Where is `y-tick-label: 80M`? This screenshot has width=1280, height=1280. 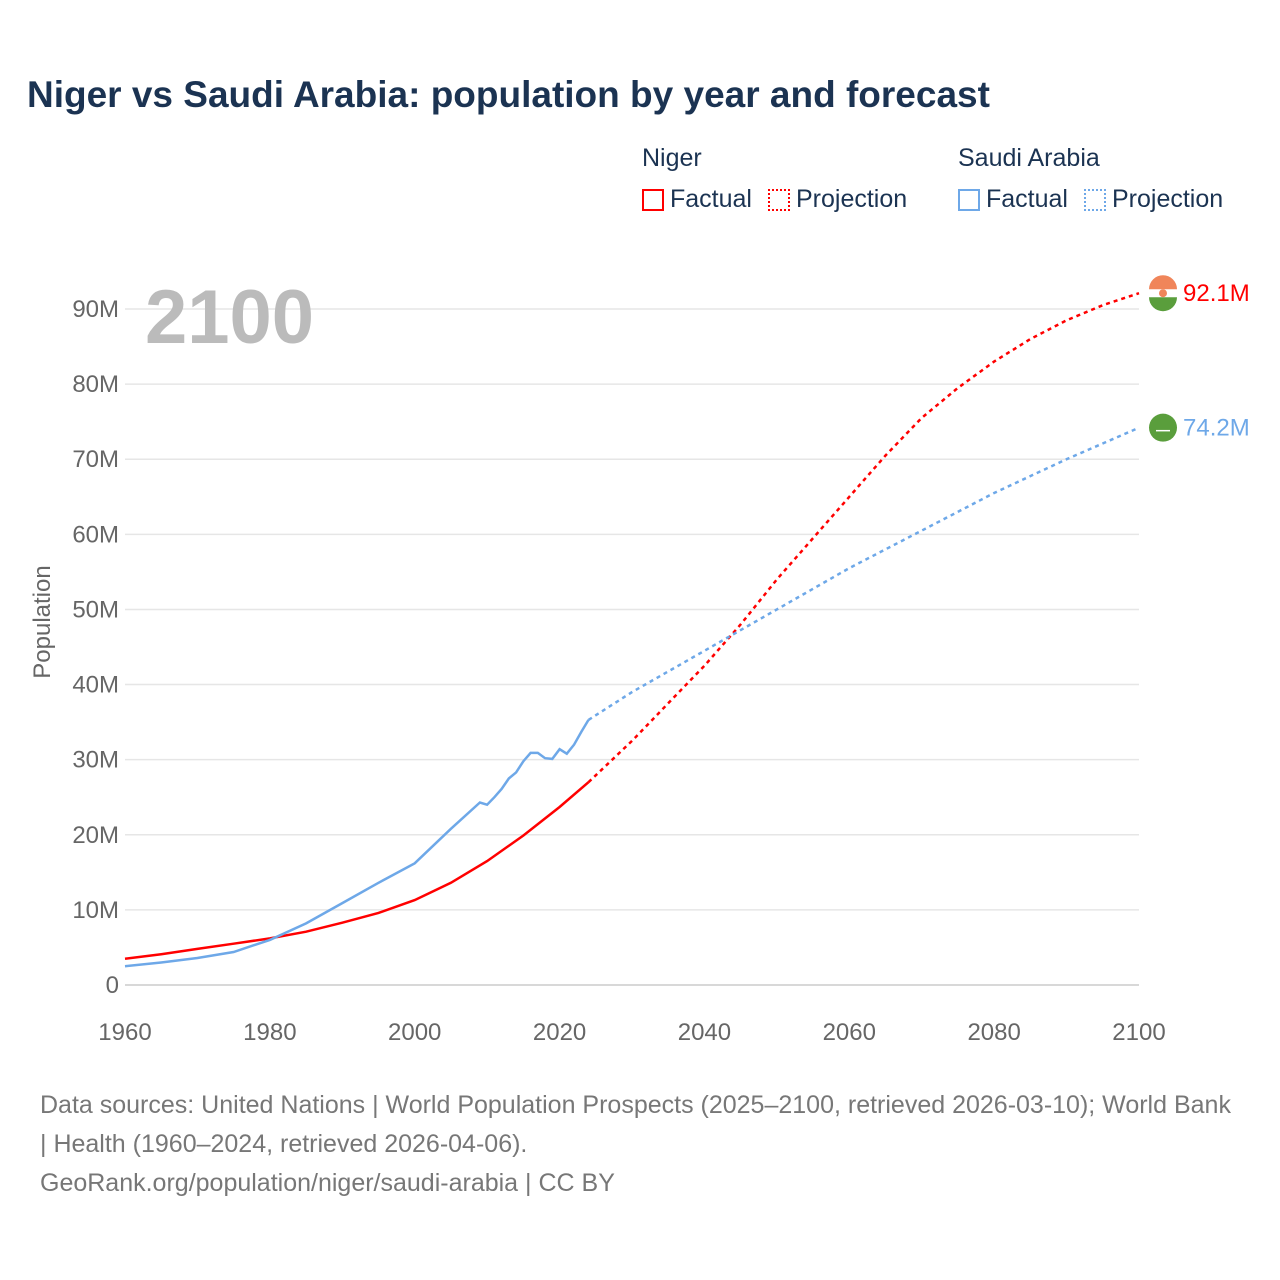 y-tick-label: 80M is located at coordinates (95, 384).